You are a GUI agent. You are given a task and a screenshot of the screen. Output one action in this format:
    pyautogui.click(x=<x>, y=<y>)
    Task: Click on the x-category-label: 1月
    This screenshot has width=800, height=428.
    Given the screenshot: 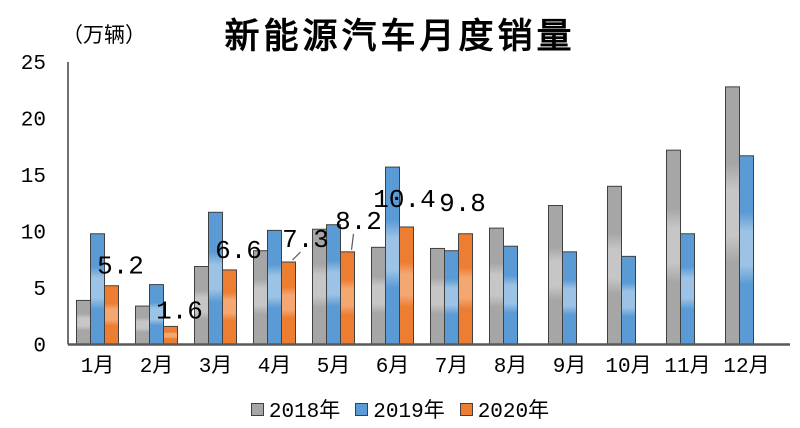 What is the action you would take?
    pyautogui.click(x=98, y=367)
    